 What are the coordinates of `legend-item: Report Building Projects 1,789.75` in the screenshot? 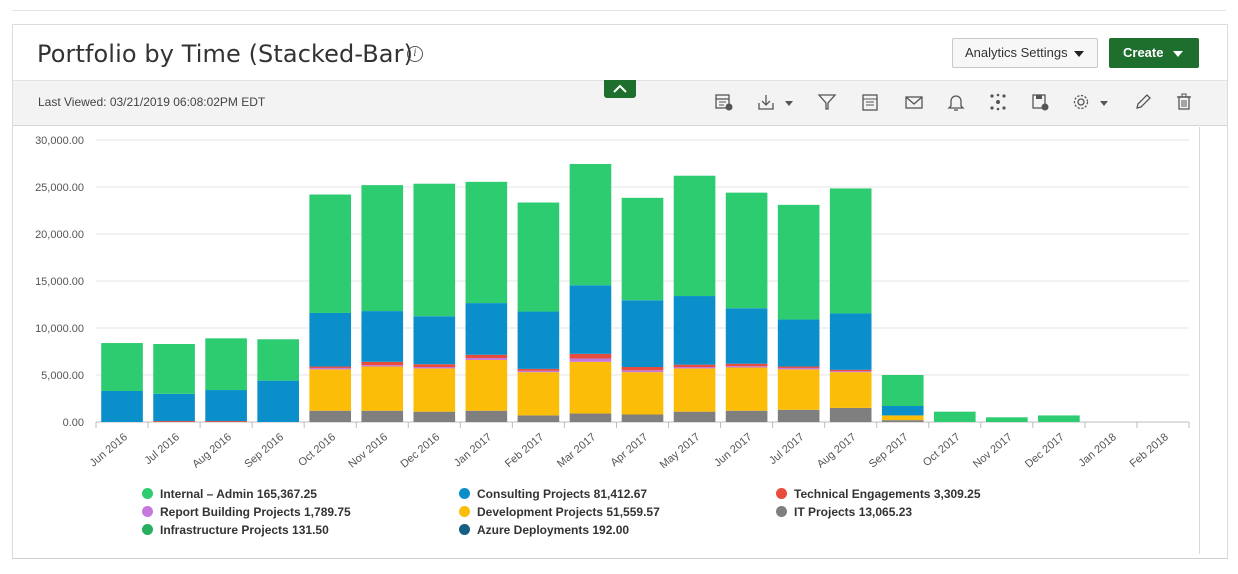 It's located at (246, 512).